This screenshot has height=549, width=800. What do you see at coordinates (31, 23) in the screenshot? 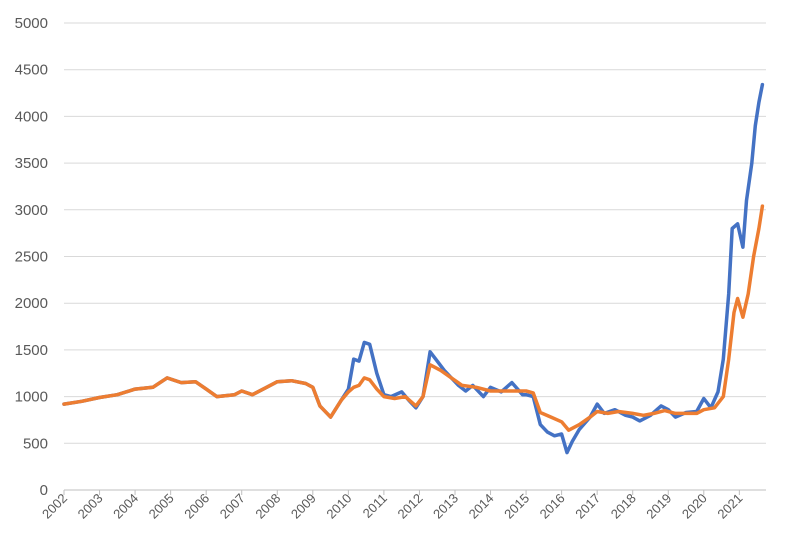
I see `y-tick-label: 5000` at bounding box center [31, 23].